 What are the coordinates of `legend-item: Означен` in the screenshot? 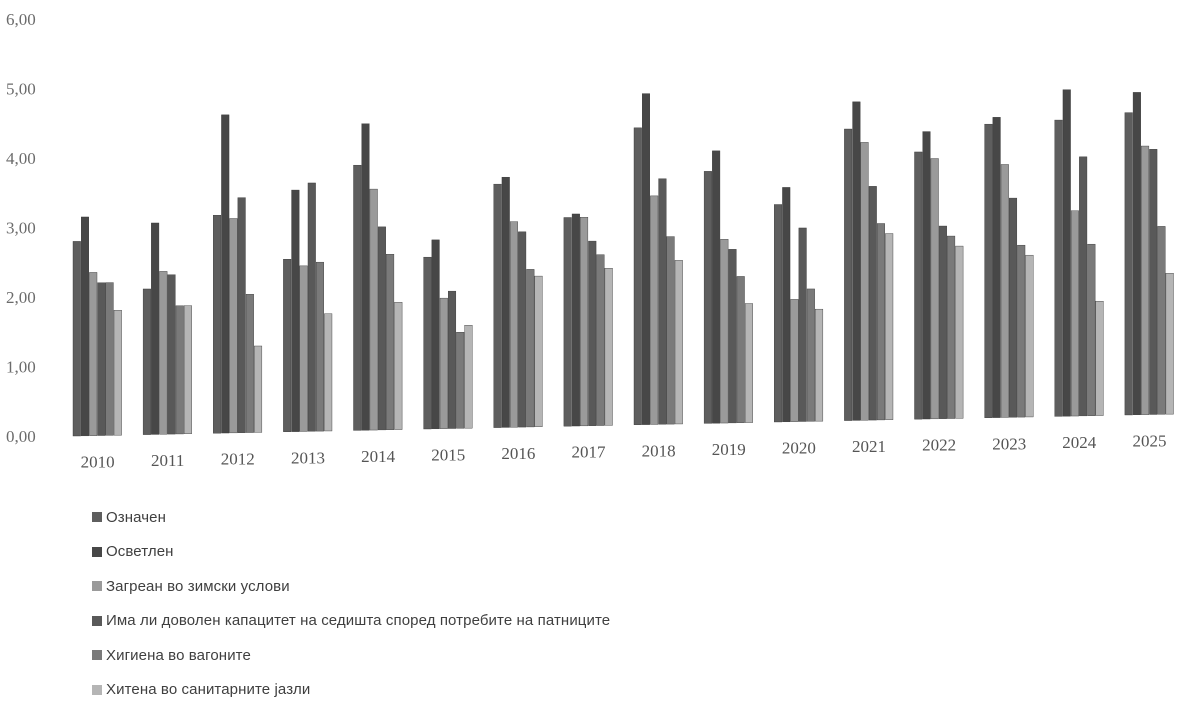 It's located at (351, 517).